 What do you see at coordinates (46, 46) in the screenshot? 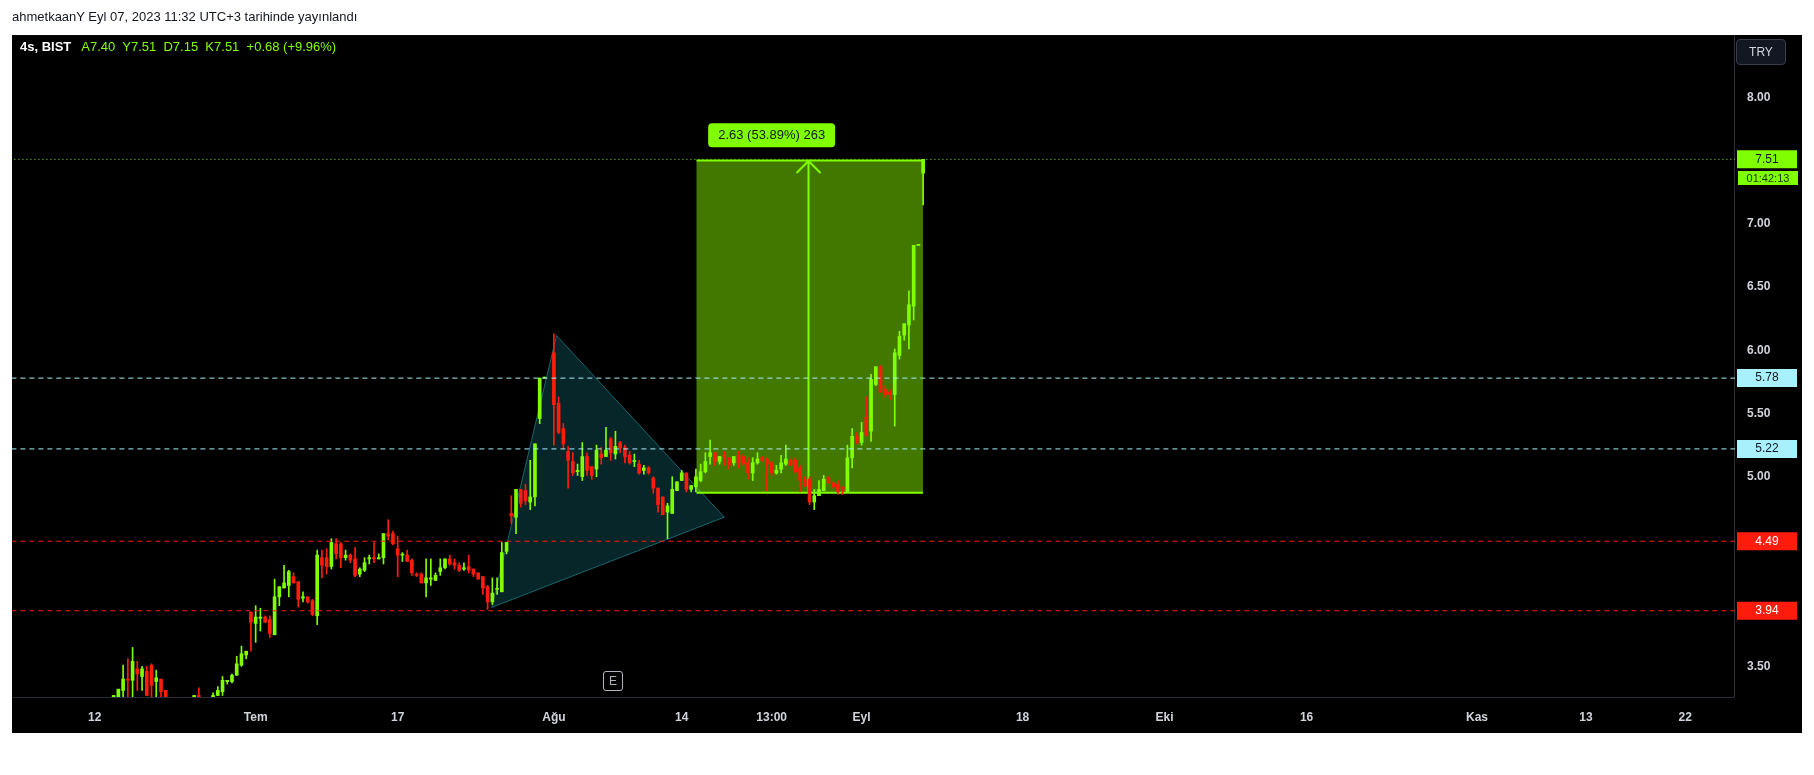
I see `chart-title: 4s, BIST` at bounding box center [46, 46].